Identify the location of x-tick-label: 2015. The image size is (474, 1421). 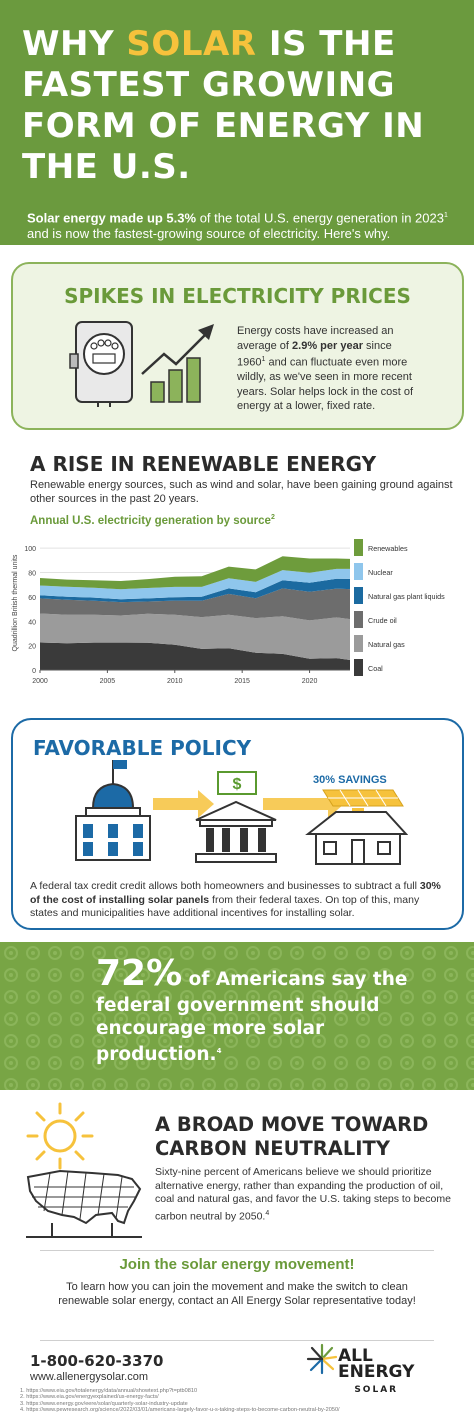
(242, 681).